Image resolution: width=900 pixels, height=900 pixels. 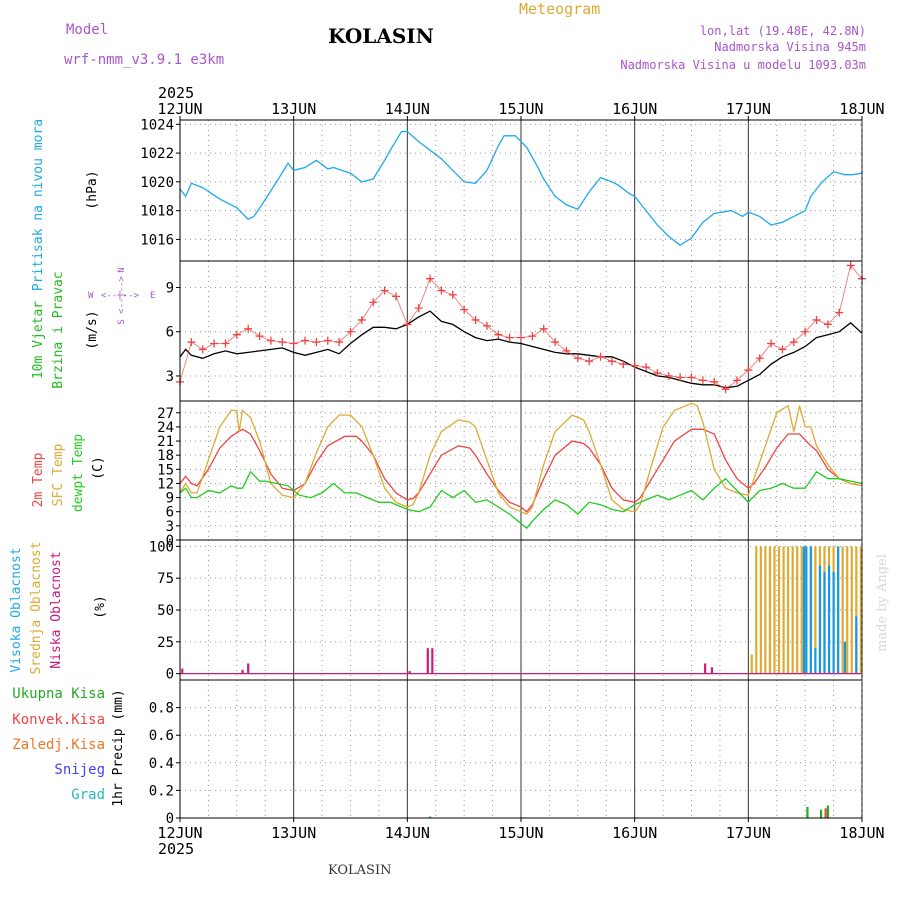 I want to click on x-tick-label-top: 16JUN, so click(x=634, y=109).